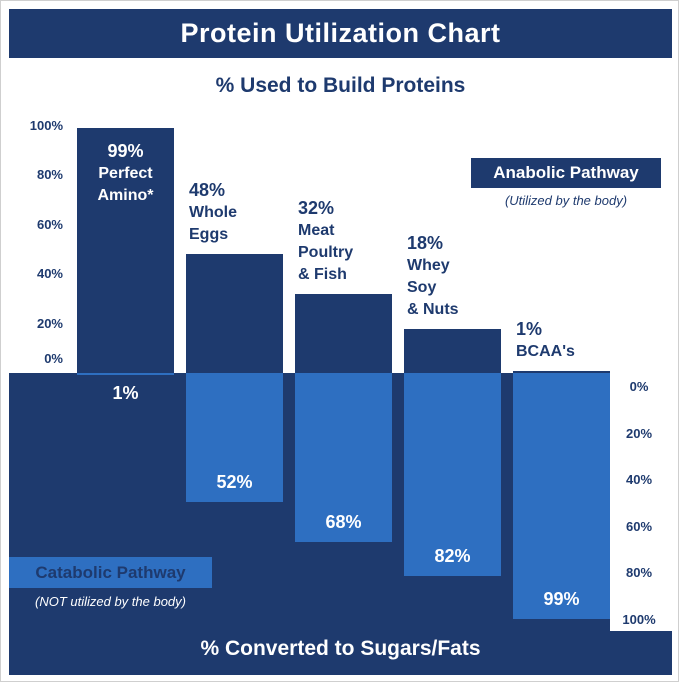  I want to click on category-label-line: Meat, so click(316, 230).